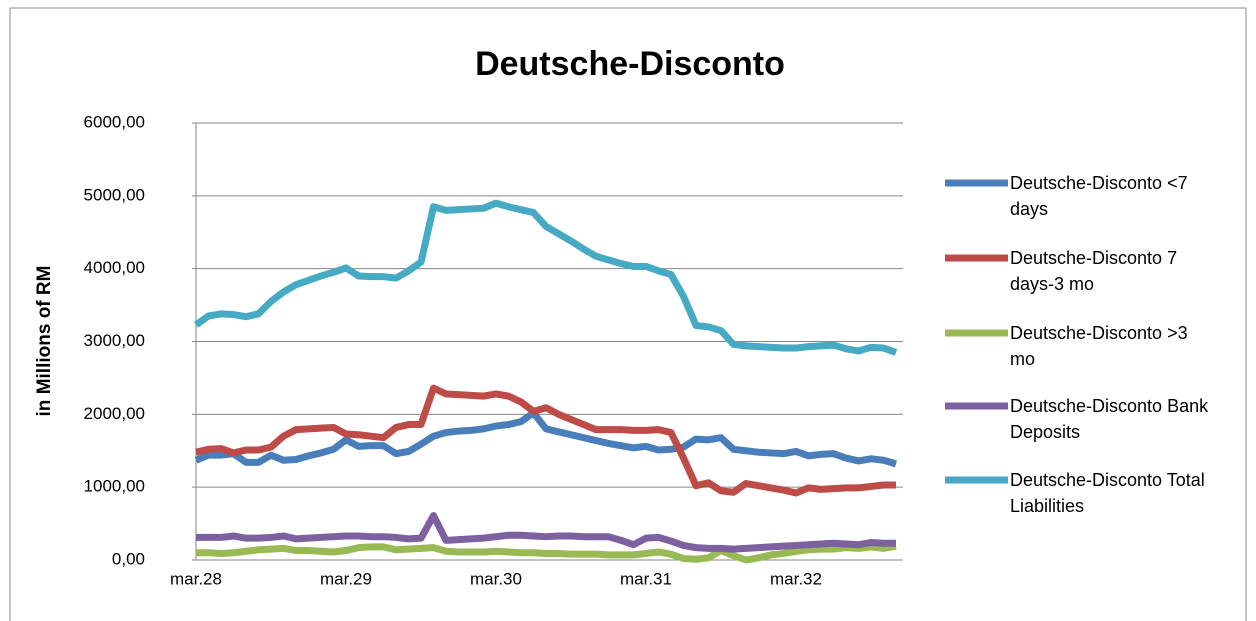 The height and width of the screenshot is (621, 1256). Describe the element at coordinates (114, 194) in the screenshot. I see `y-tick-label: 5000,00` at that location.